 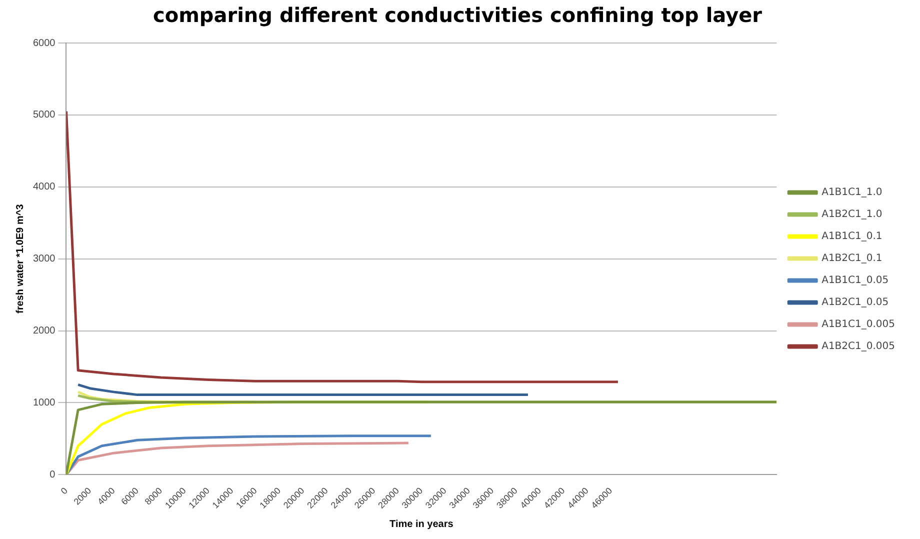 What do you see at coordinates (44, 187) in the screenshot?
I see `y-tick-label: 4000` at bounding box center [44, 187].